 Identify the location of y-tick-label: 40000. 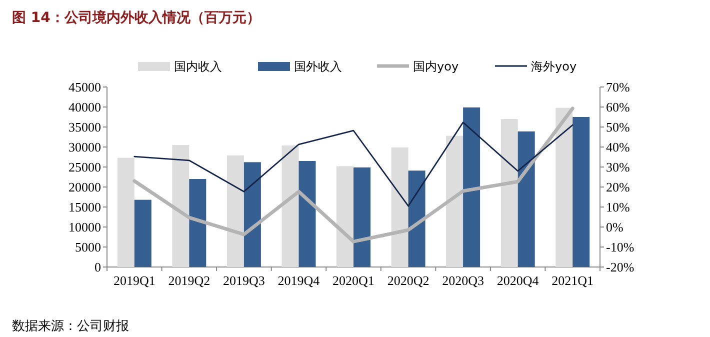
(84, 107).